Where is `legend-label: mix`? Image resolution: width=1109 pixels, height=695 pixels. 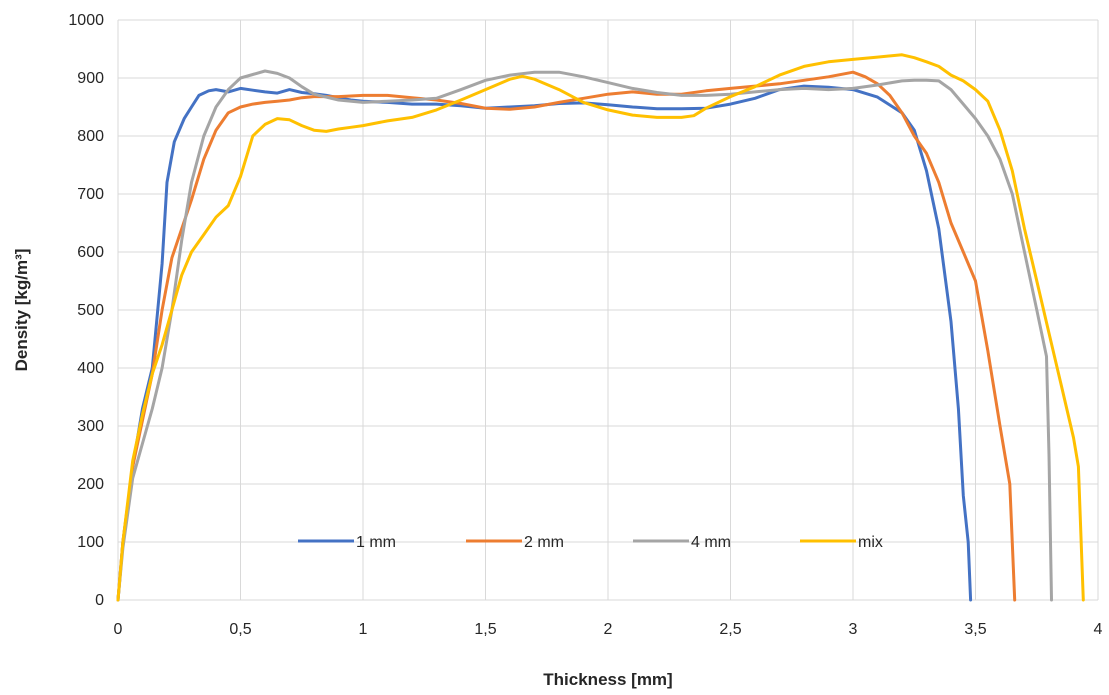
legend-label: mix is located at coordinates (870, 542).